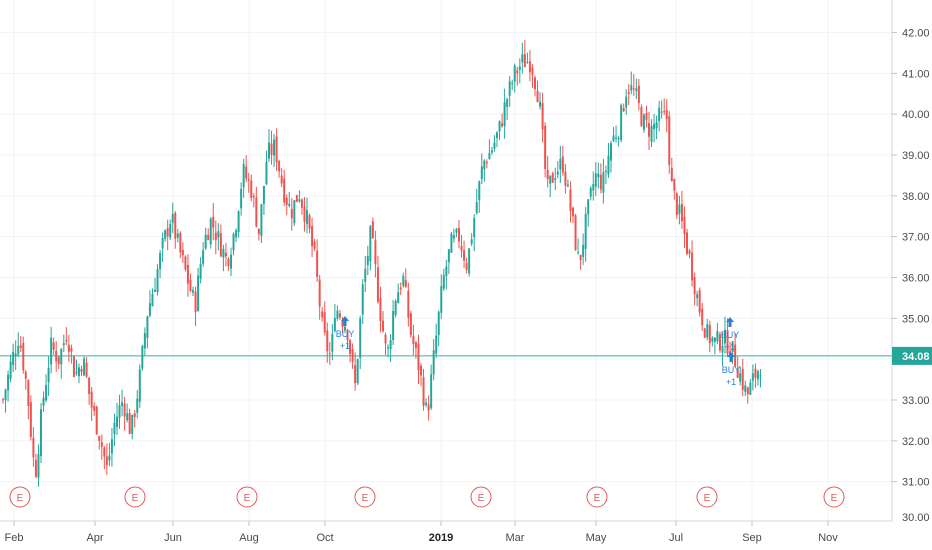  What do you see at coordinates (538, 351) in the screenshot?
I see `buy-signals-layer: BUY +1 BUY +1 BUY +1` at bounding box center [538, 351].